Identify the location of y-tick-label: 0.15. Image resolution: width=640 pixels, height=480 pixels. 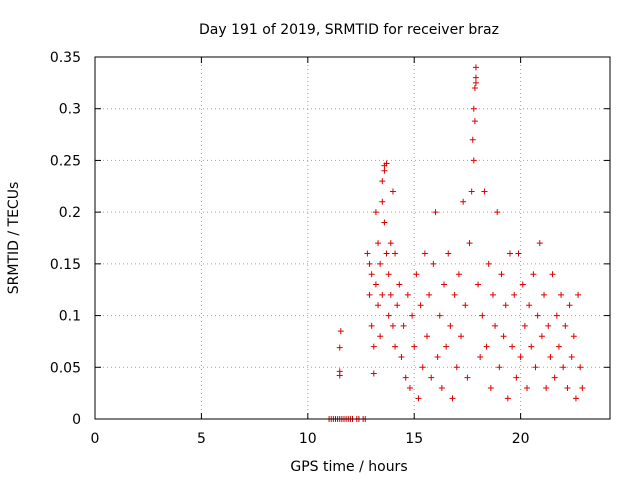
(65, 265).